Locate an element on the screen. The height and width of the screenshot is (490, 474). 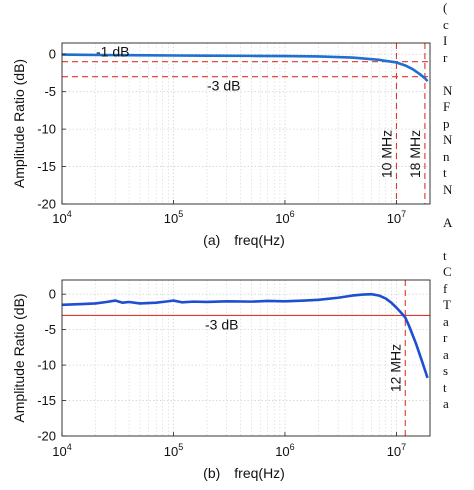
side-text-line: I is located at coordinates (445, 40).